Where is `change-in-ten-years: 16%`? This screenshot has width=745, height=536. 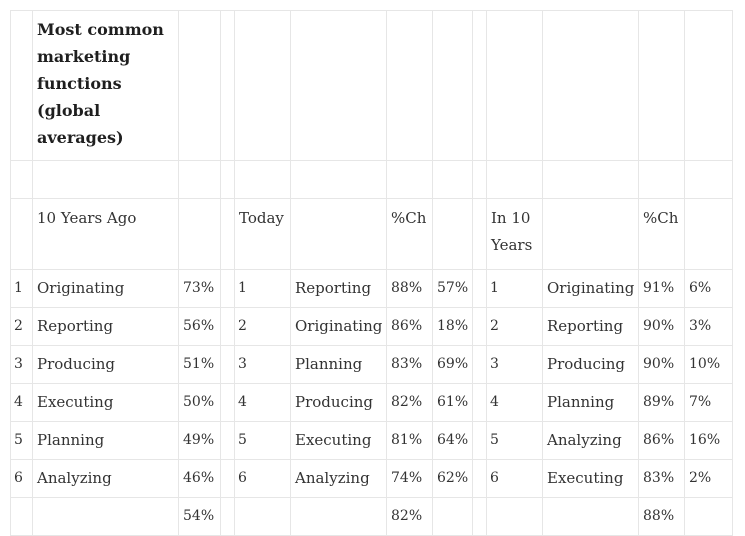
change-in-ten-years: 16% is located at coordinates (708, 440).